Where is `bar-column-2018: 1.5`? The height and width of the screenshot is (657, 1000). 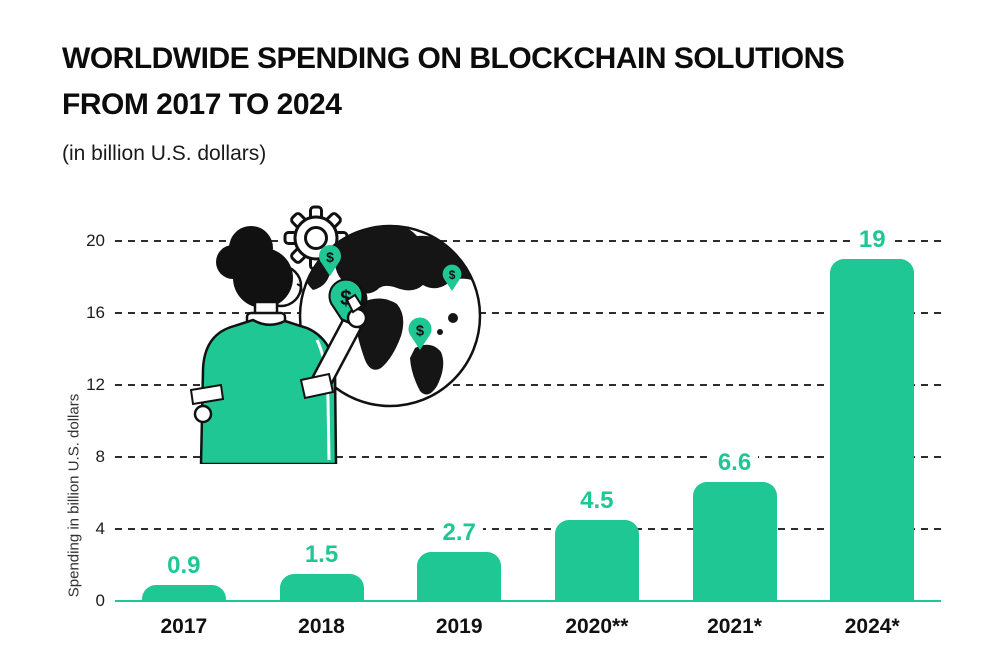
bar-column-2018: 1.5 is located at coordinates (322, 571).